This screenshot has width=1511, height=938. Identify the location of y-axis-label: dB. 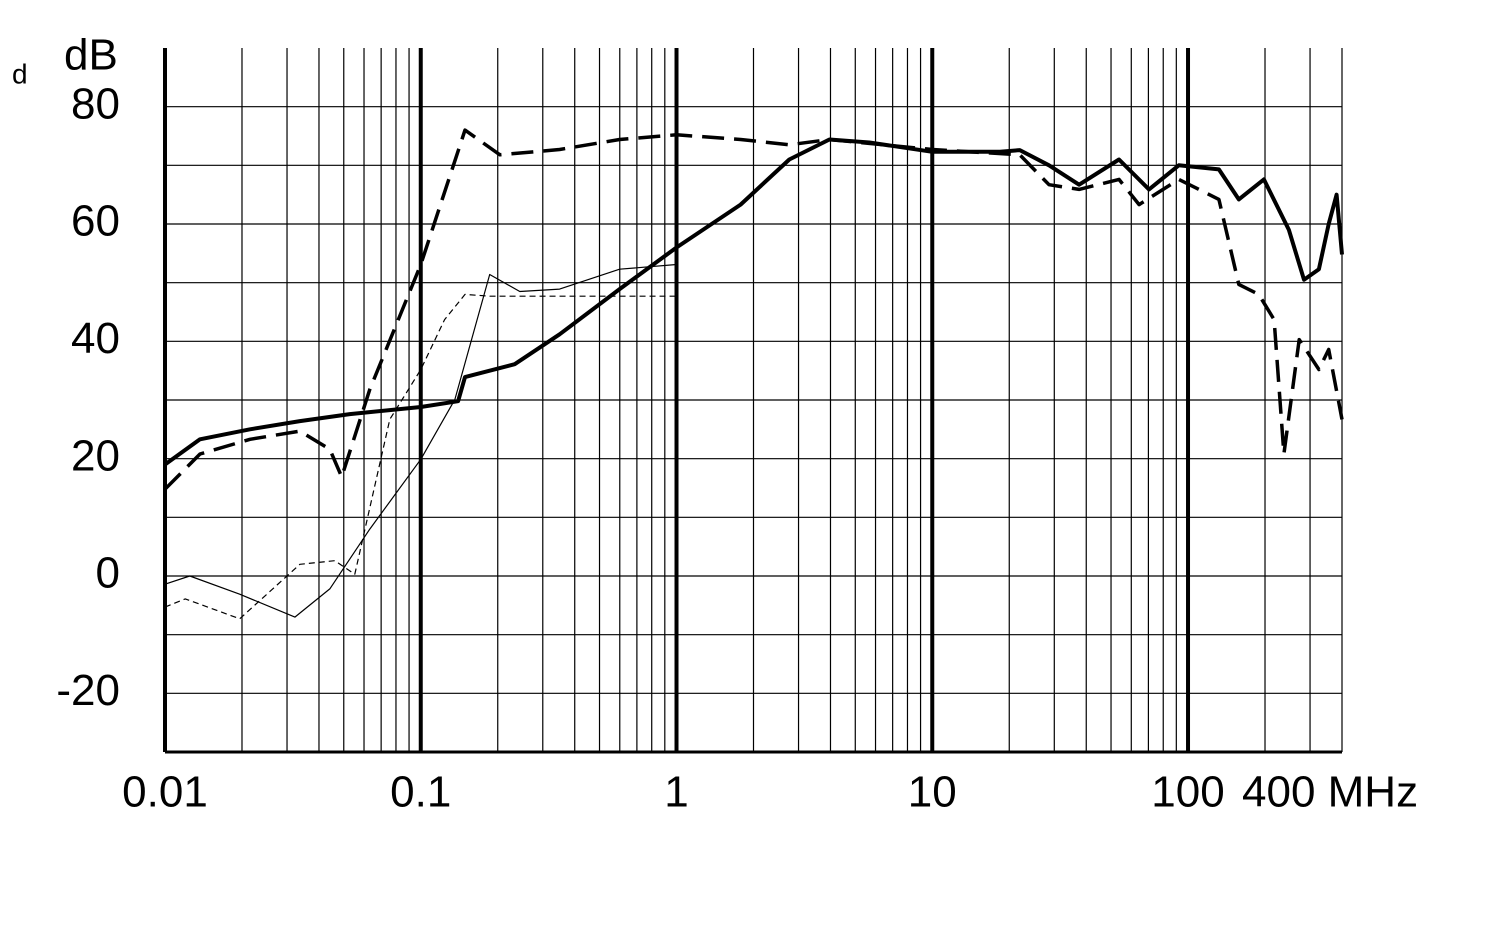
(91, 55).